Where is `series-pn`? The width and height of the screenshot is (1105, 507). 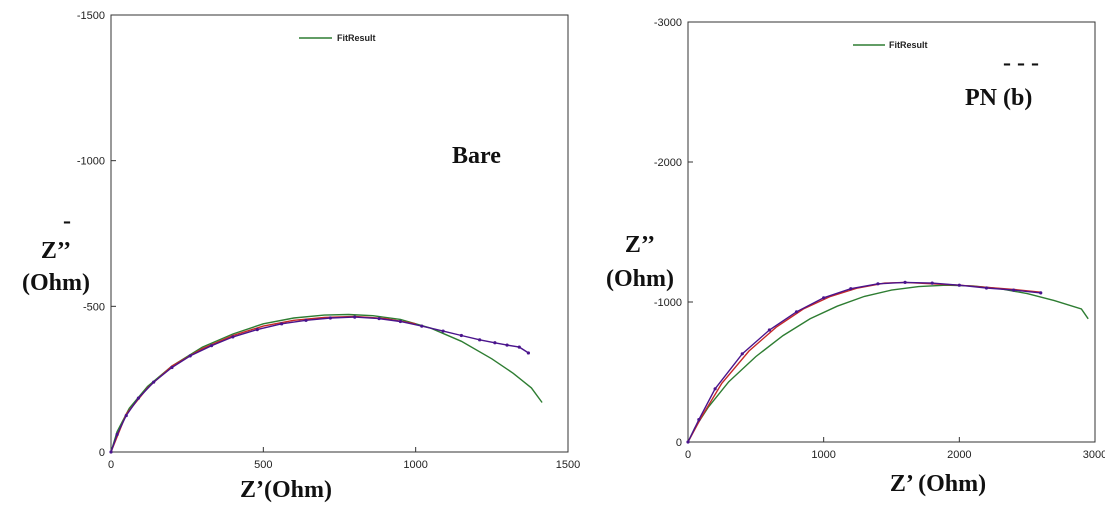
series-pn is located at coordinates (887, 362).